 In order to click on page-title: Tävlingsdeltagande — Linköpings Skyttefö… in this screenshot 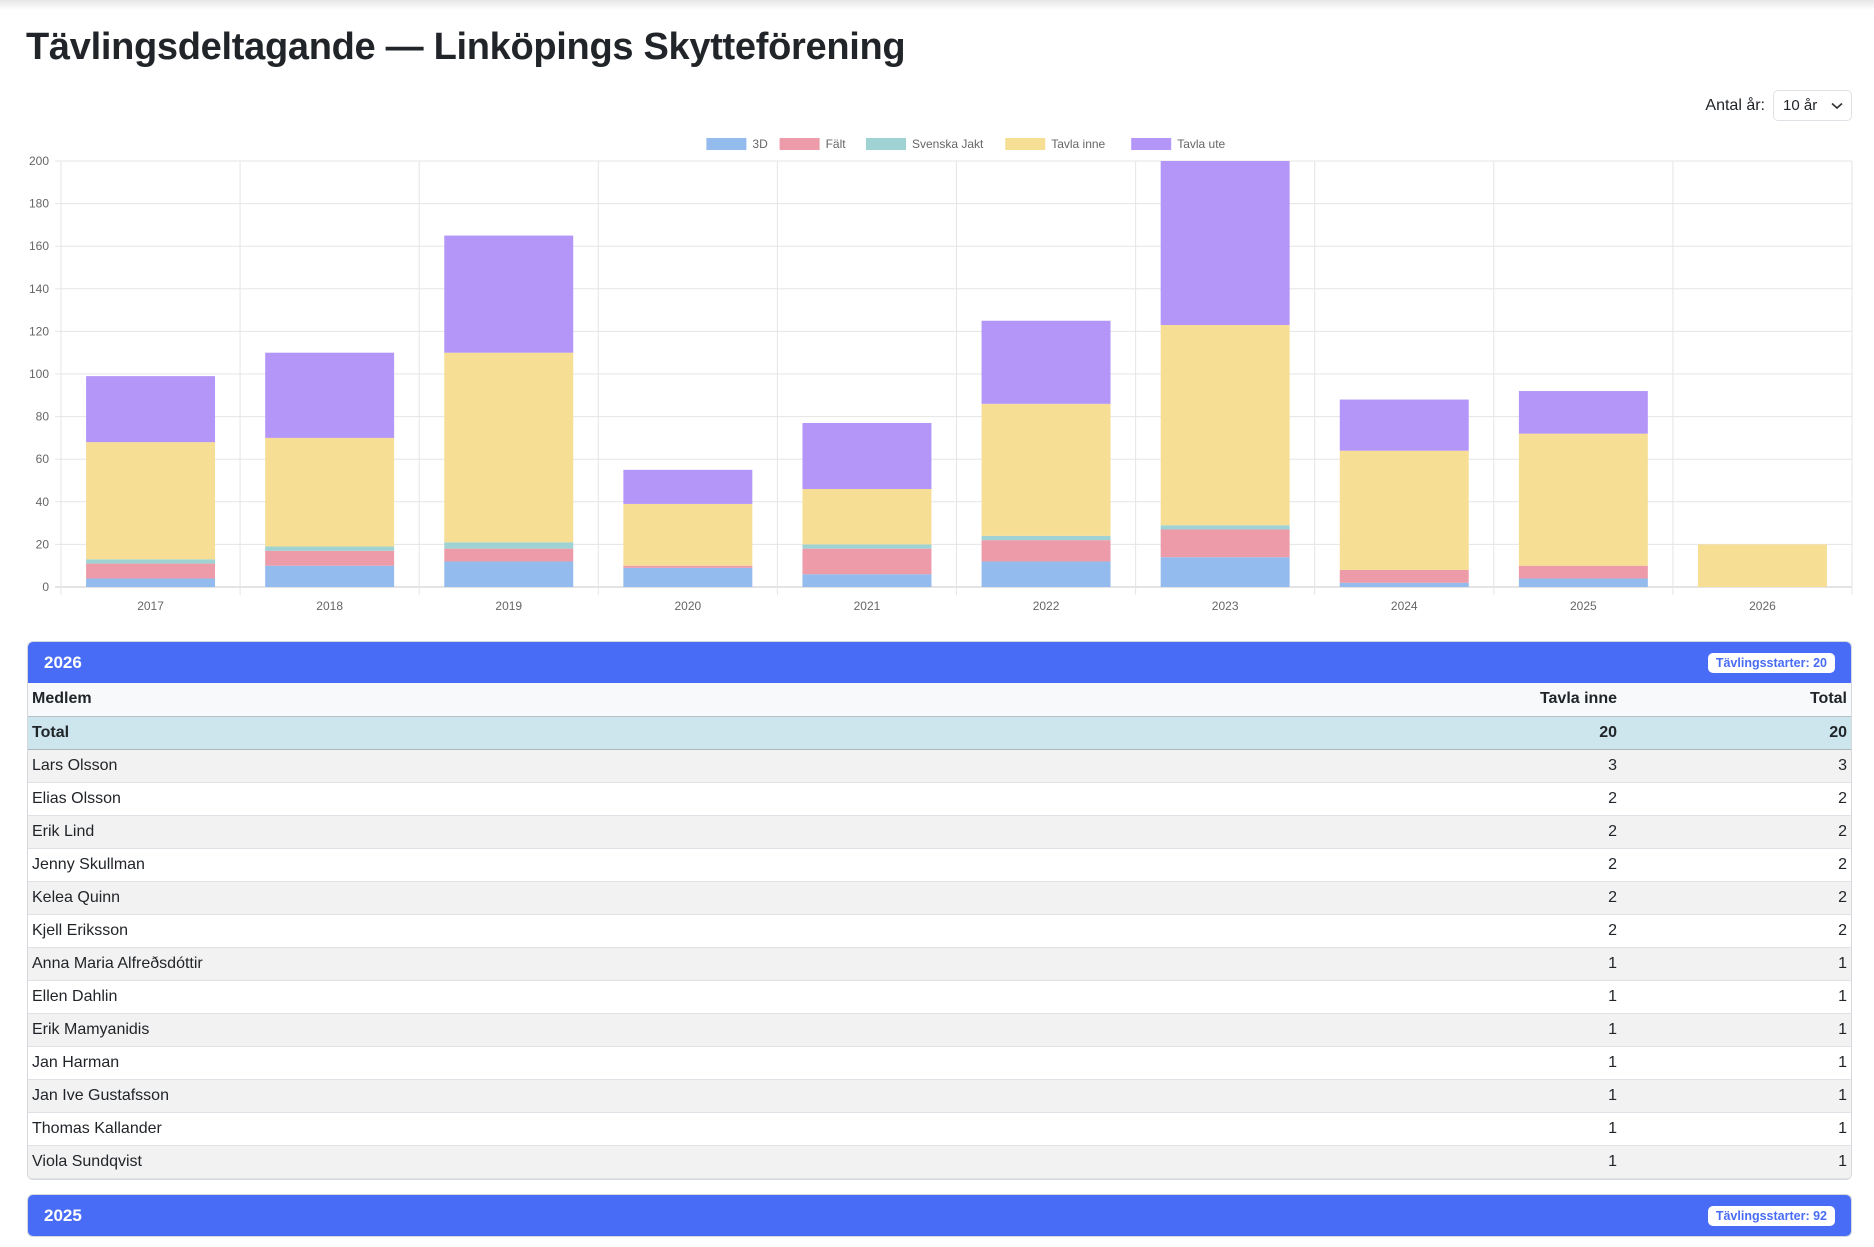, I will do `click(466, 47)`.